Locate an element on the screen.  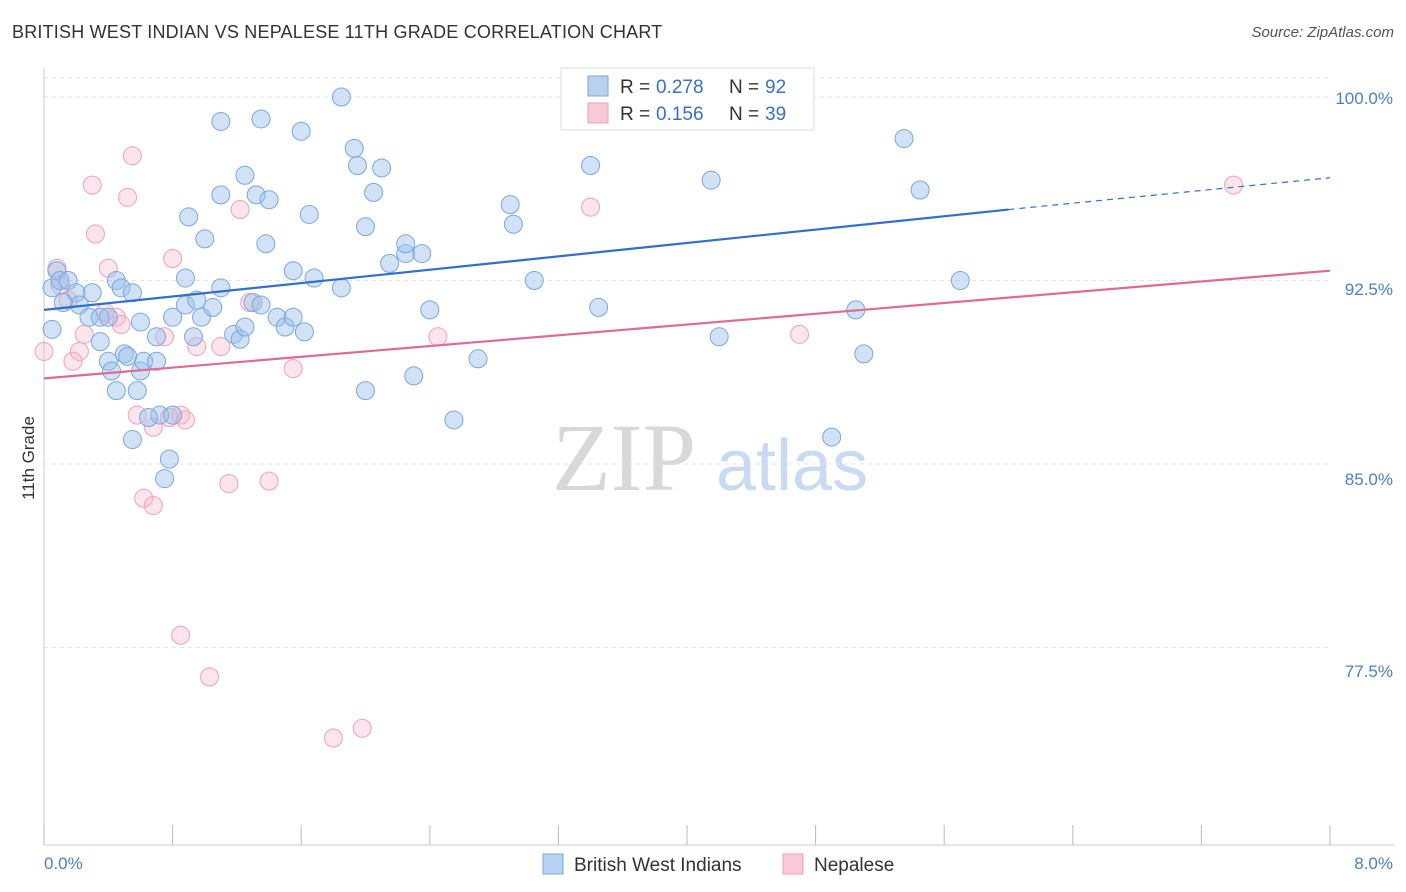
legend-r-label-blue: R = is located at coordinates (635, 87).